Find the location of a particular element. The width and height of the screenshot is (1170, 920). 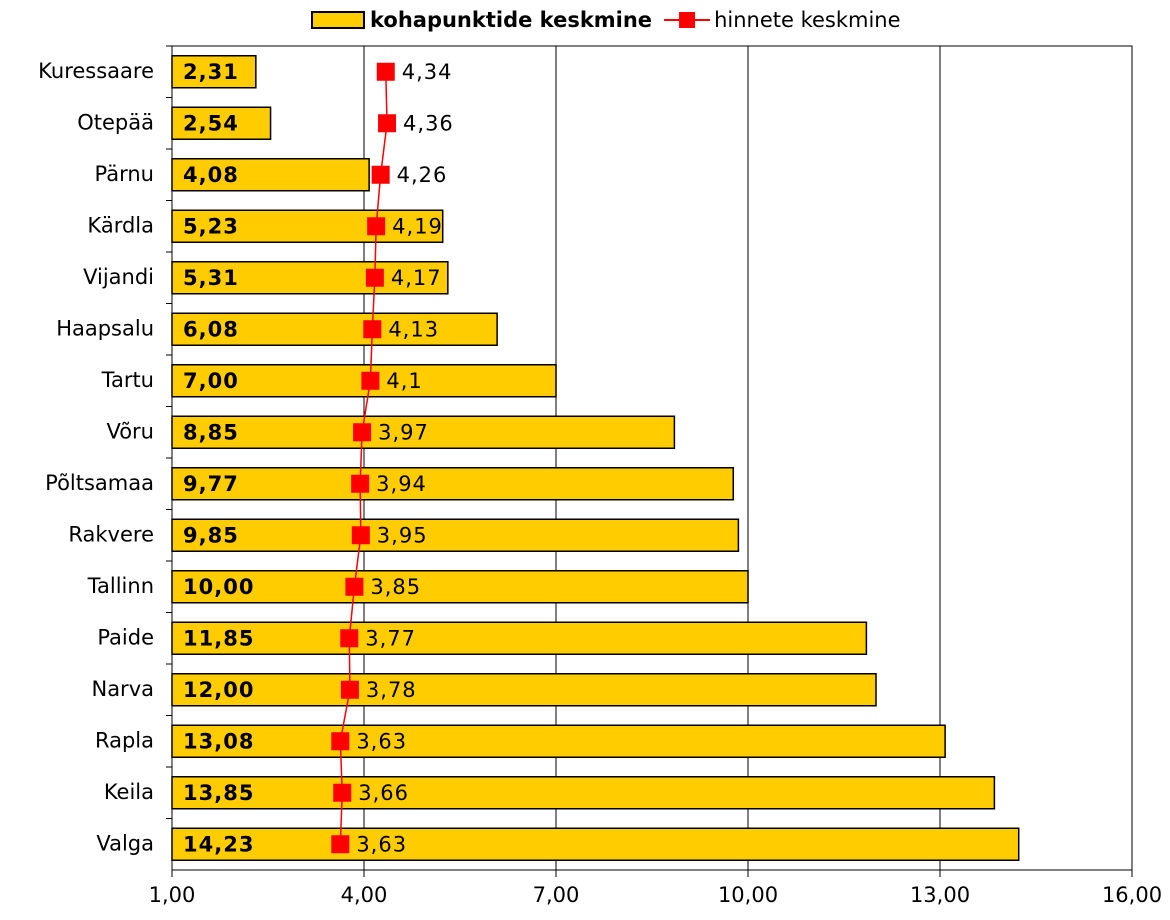

bar-value-label: 11,85 is located at coordinates (218, 638).